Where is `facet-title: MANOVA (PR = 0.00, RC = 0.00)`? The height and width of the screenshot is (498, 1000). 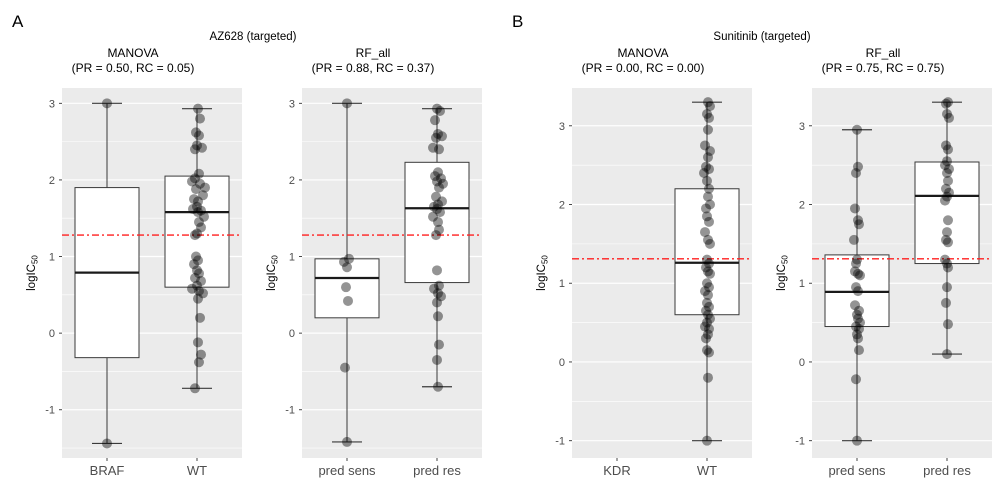 facet-title: MANOVA (PR = 0.00, RC = 0.00) is located at coordinates (643, 61).